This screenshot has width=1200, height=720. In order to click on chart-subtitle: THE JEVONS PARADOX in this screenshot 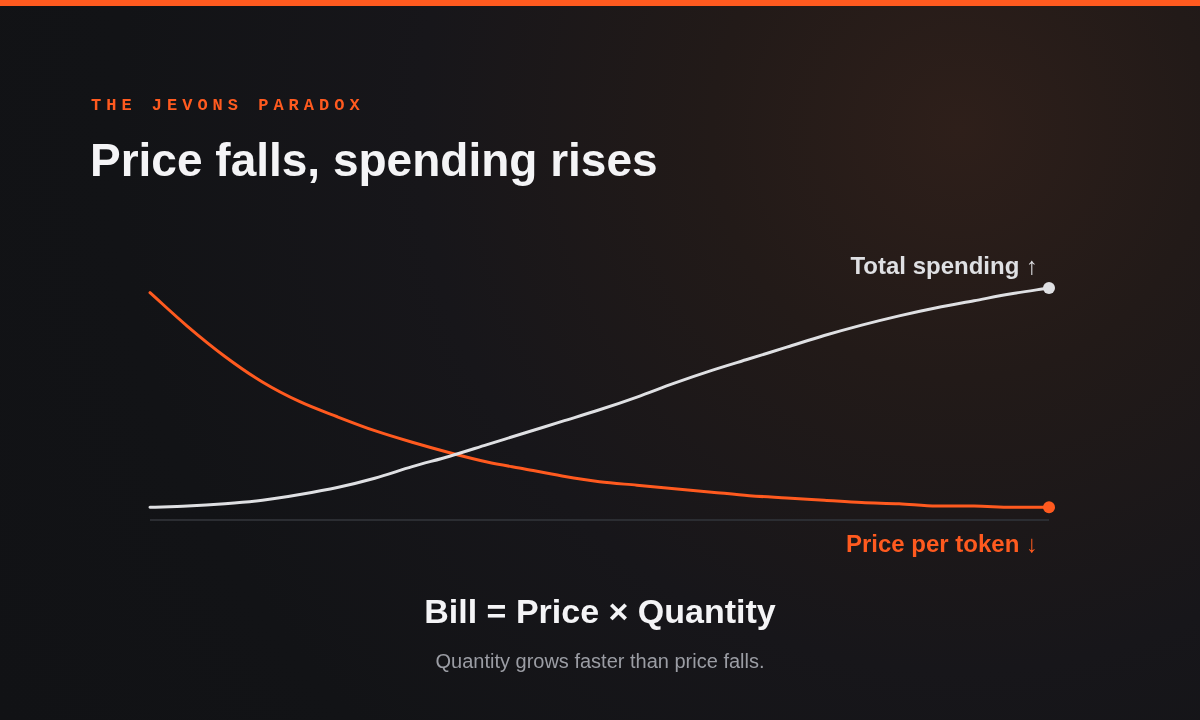, I will do `click(228, 106)`.